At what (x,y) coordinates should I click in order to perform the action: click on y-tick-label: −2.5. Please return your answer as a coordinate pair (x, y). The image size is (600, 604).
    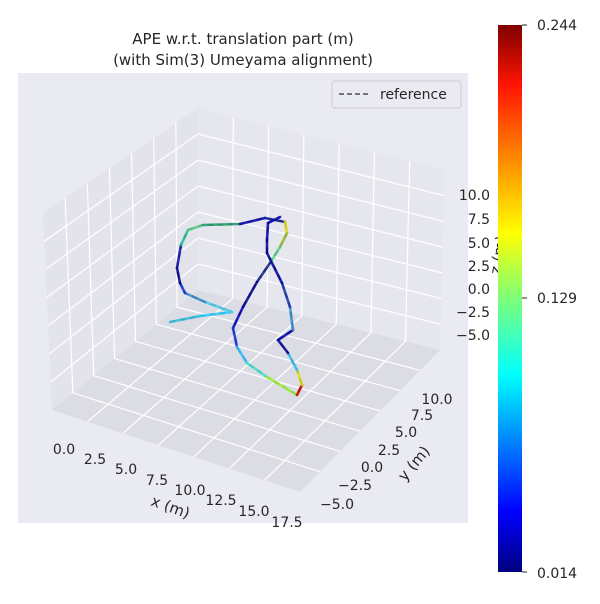
    Looking at the image, I should click on (355, 486).